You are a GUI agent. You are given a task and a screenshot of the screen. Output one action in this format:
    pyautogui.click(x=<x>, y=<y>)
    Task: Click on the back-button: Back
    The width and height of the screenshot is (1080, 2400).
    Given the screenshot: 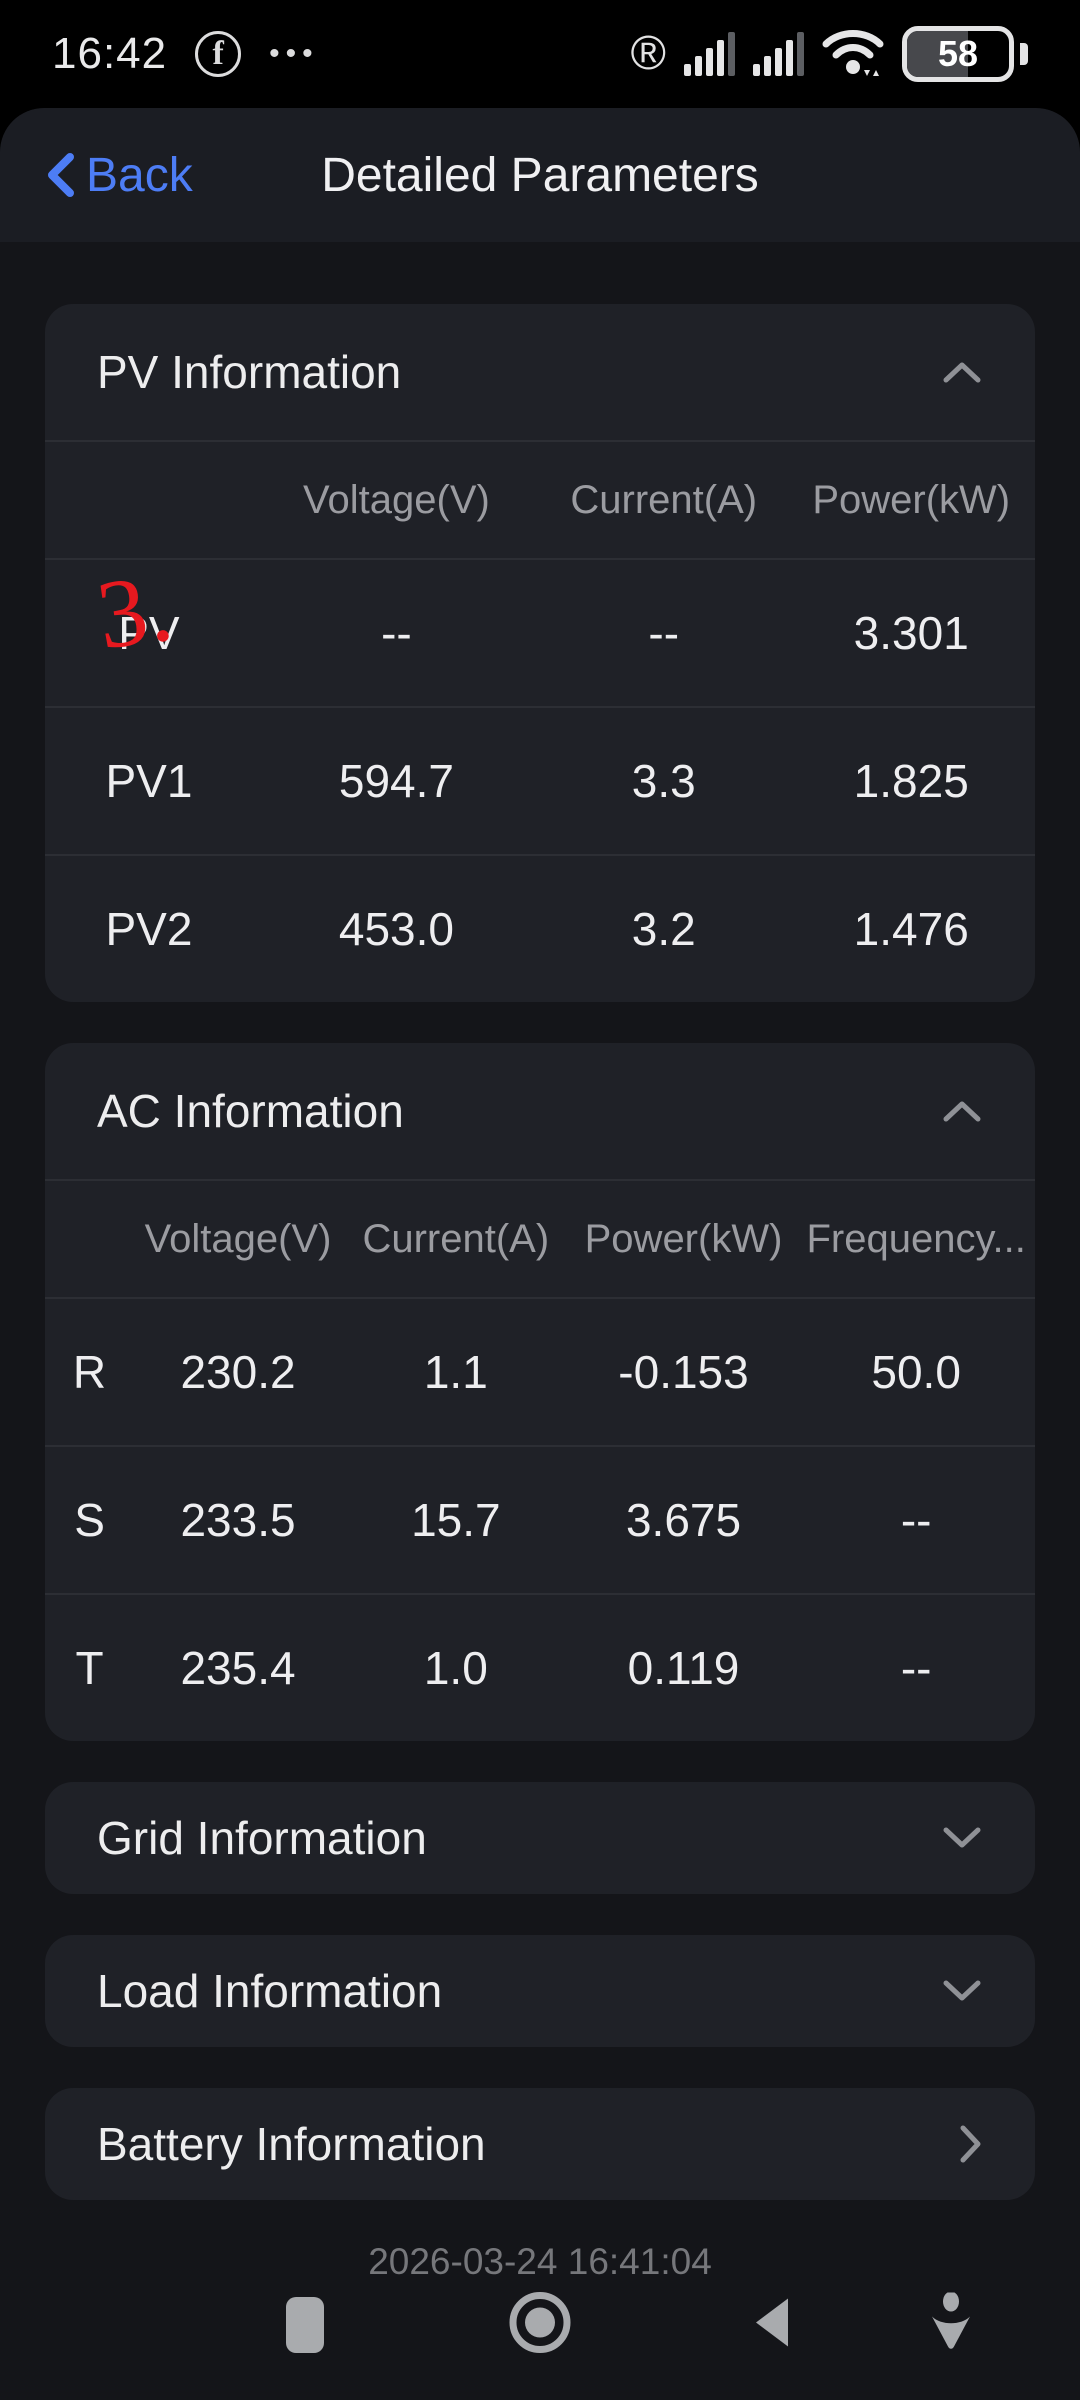 What is the action you would take?
    pyautogui.click(x=119, y=175)
    